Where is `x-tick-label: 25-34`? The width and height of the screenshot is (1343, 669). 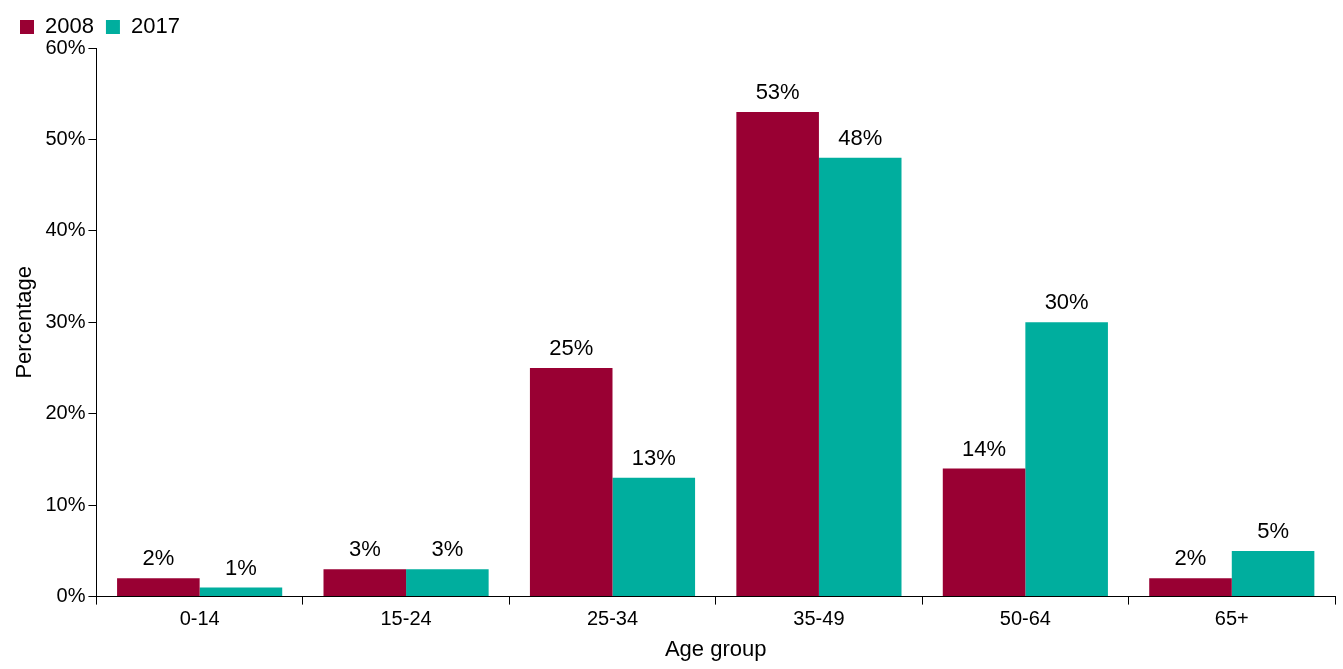
x-tick-label: 25-34 is located at coordinates (612, 618).